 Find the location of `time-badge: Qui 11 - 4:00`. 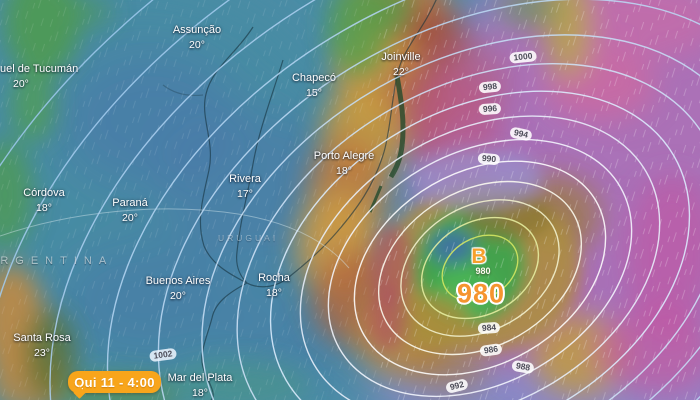

time-badge: Qui 11 - 4:00 is located at coordinates (114, 385).